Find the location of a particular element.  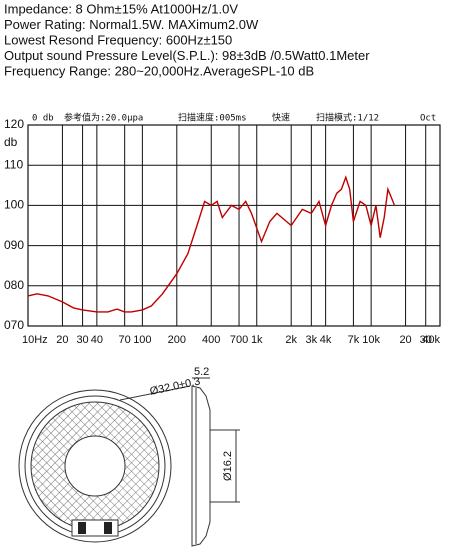

x-tick-label: 700 is located at coordinates (239, 340).